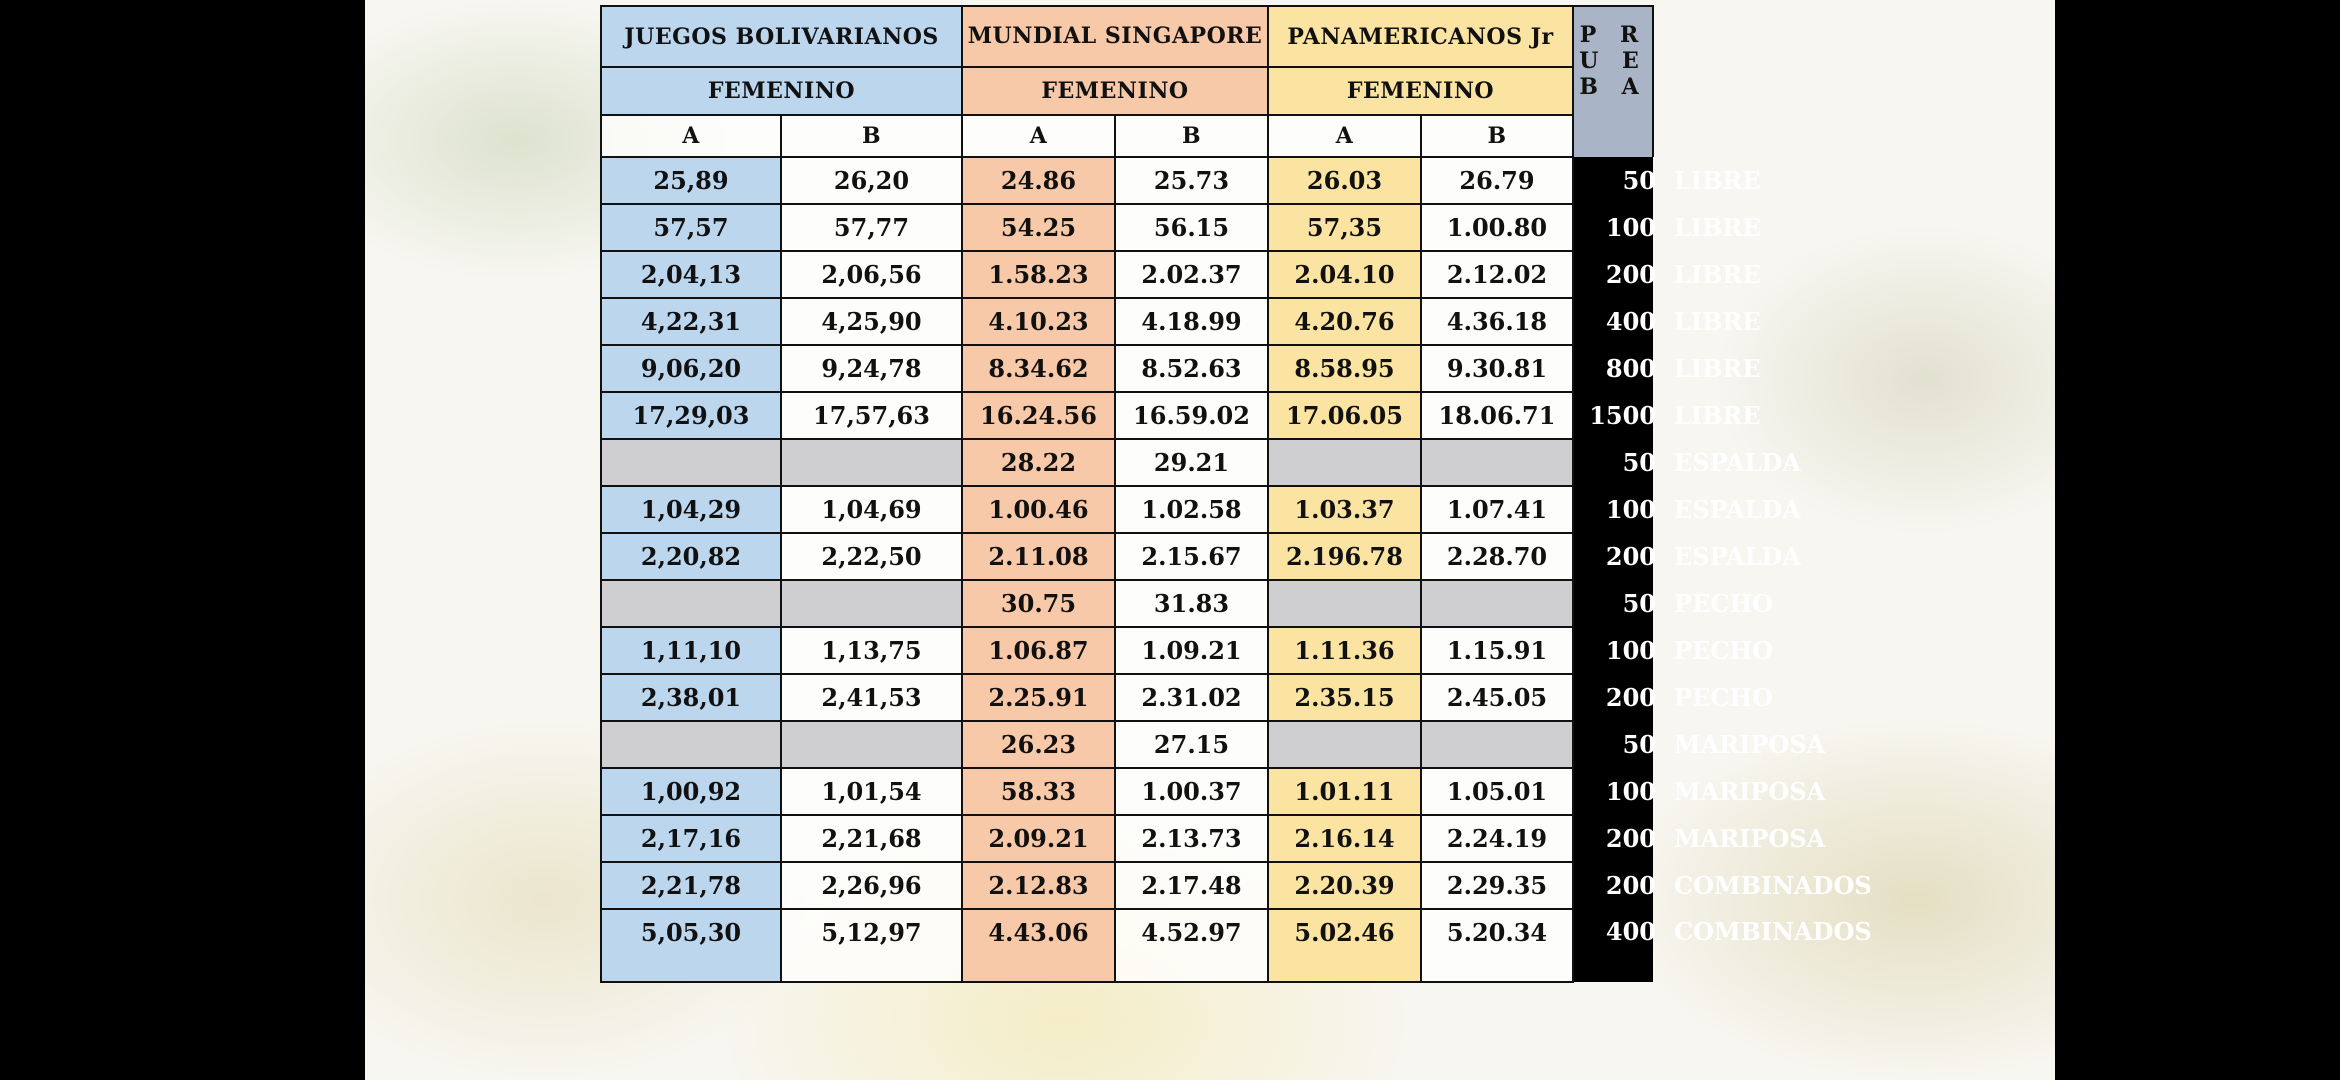 The height and width of the screenshot is (1080, 2340). What do you see at coordinates (1420, 36) in the screenshot?
I see `panamericanos-jr-header: PANAMERICANOS Jr` at bounding box center [1420, 36].